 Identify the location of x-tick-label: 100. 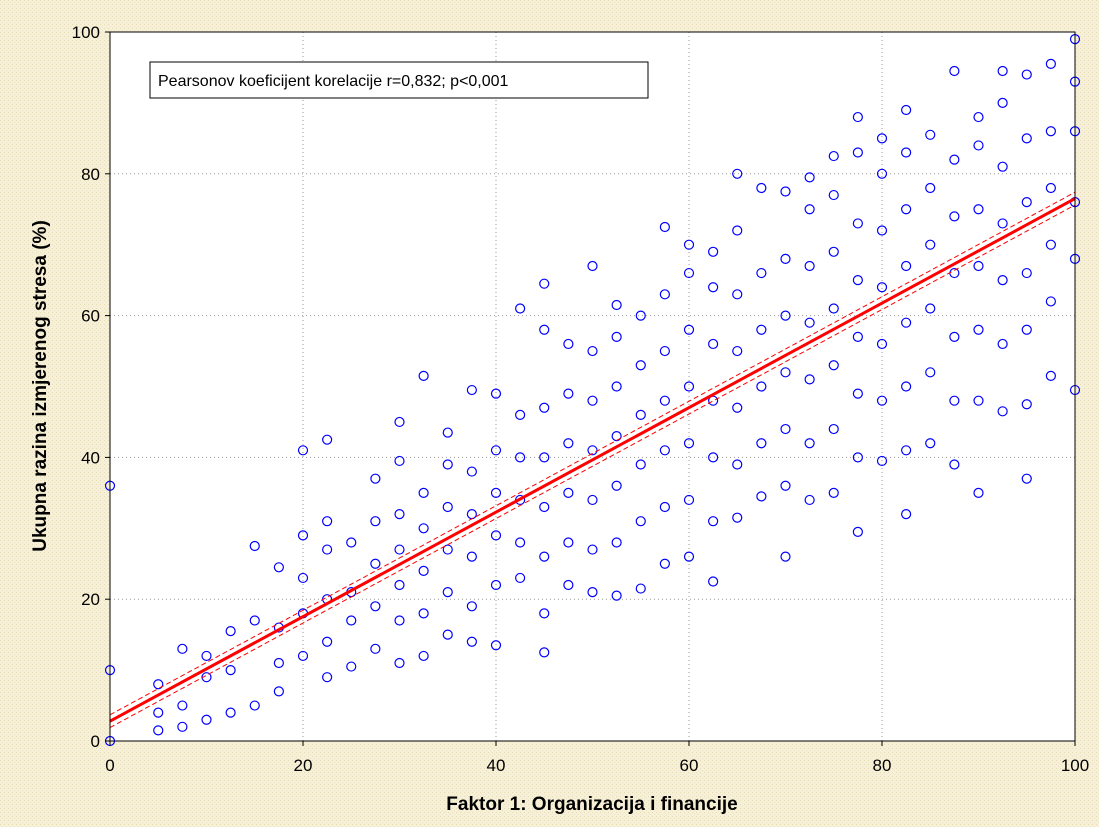
(1075, 765).